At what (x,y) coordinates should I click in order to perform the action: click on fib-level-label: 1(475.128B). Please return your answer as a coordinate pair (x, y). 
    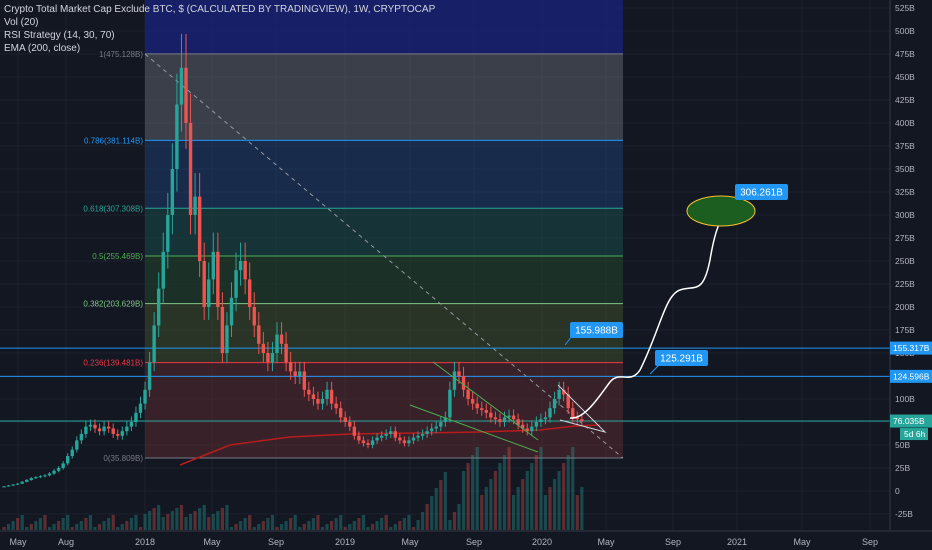
    Looking at the image, I should click on (121, 54).